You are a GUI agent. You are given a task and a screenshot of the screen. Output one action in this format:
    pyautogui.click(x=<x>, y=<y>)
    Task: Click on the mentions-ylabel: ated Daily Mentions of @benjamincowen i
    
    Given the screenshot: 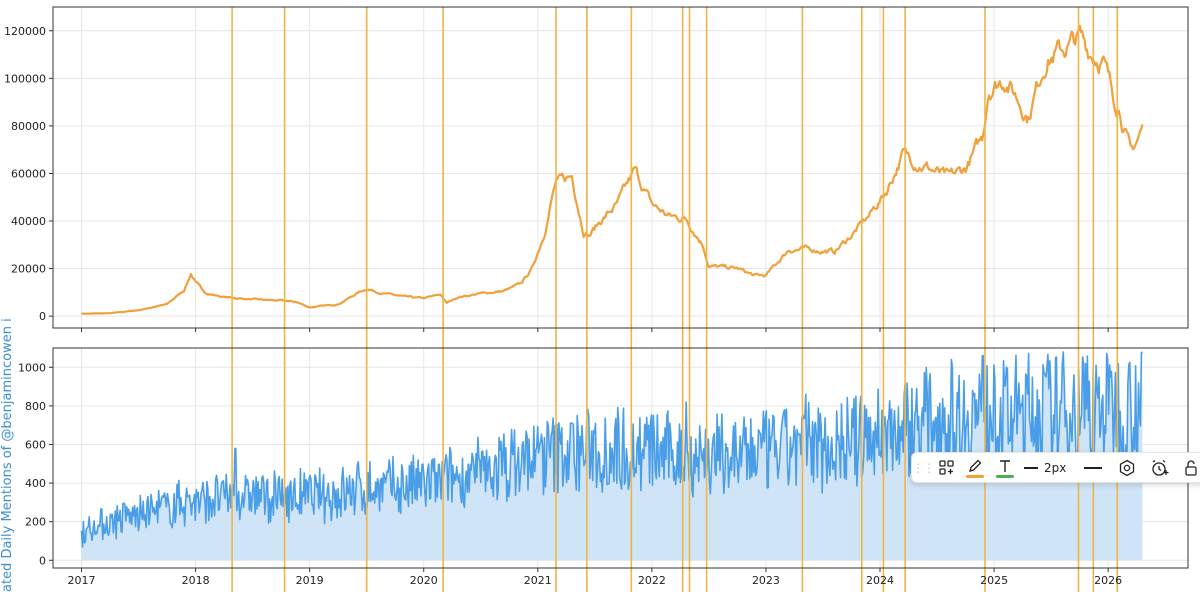 What is the action you would take?
    pyautogui.click(x=7, y=455)
    